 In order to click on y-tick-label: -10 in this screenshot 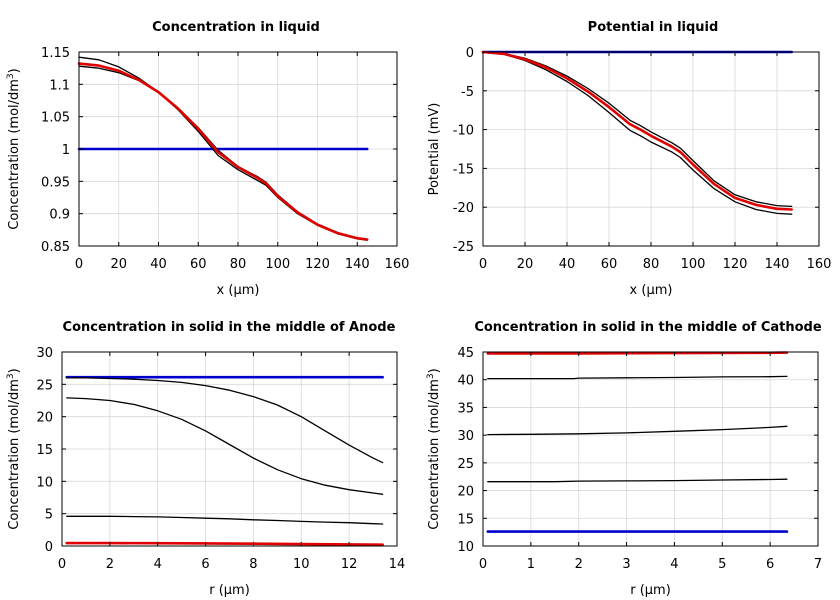, I will do `click(463, 131)`.